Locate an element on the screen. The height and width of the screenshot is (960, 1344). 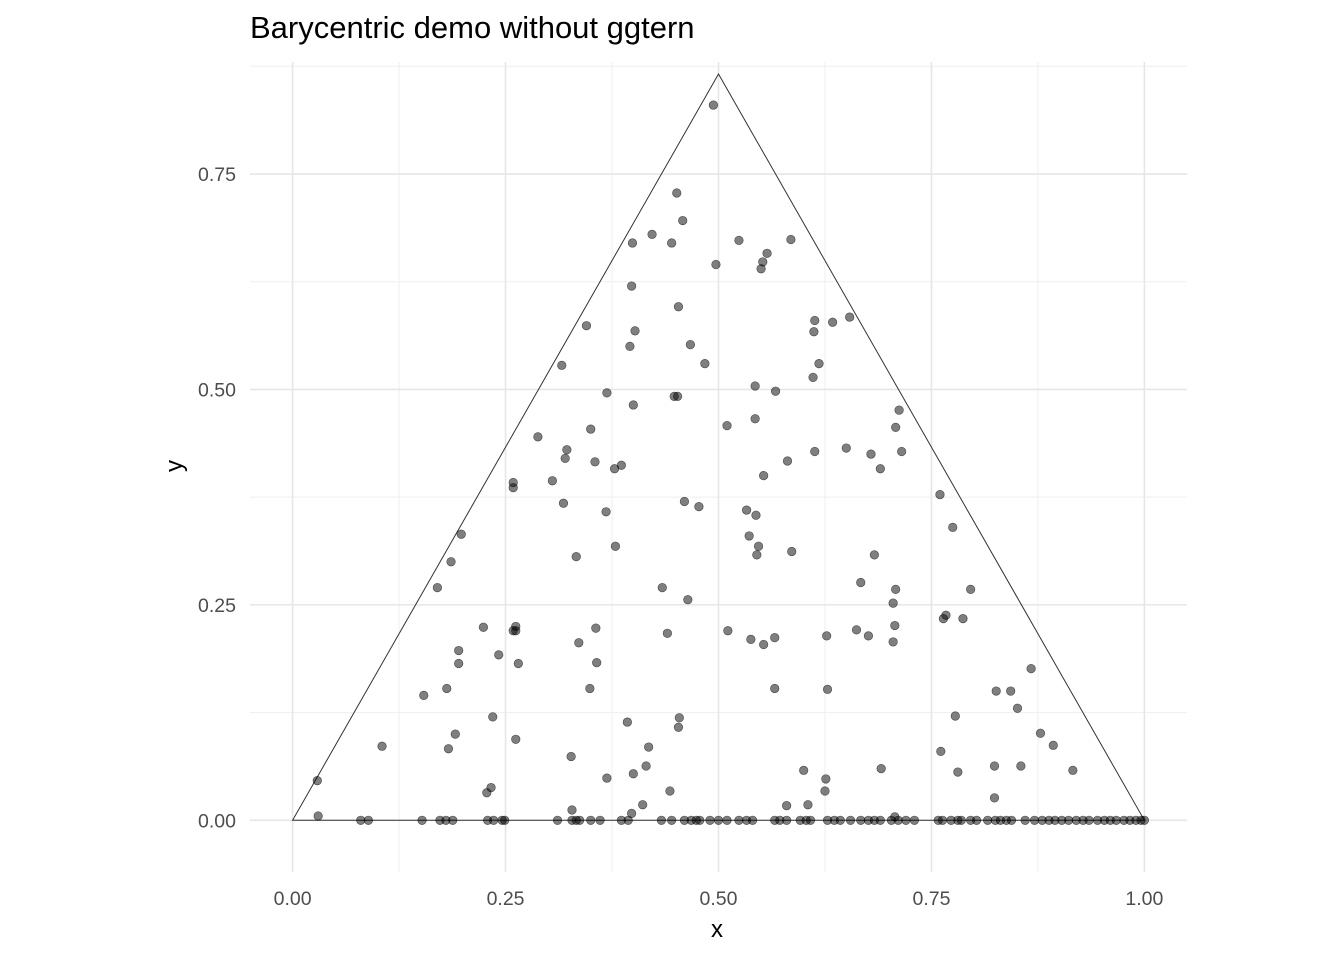
x-axis-label: x is located at coordinates (717, 929).